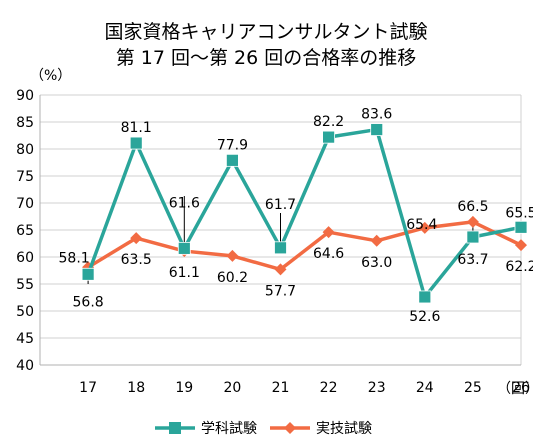 Image resolution: width=533 pixels, height=444 pixels. Describe the element at coordinates (74, 258) in the screenshot. I see `data-label: 58.1` at that location.